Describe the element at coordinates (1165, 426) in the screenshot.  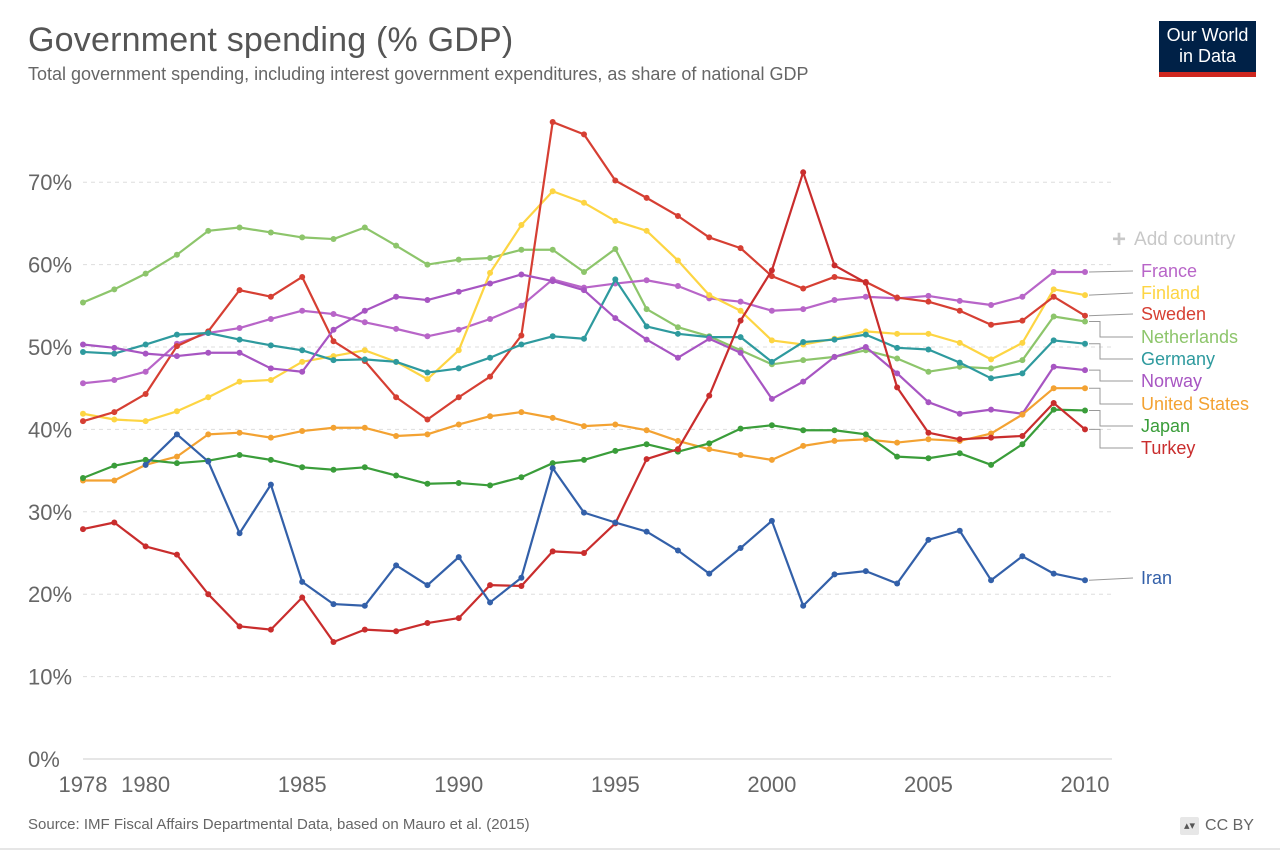
I see `legend-label: Japan` at that location.